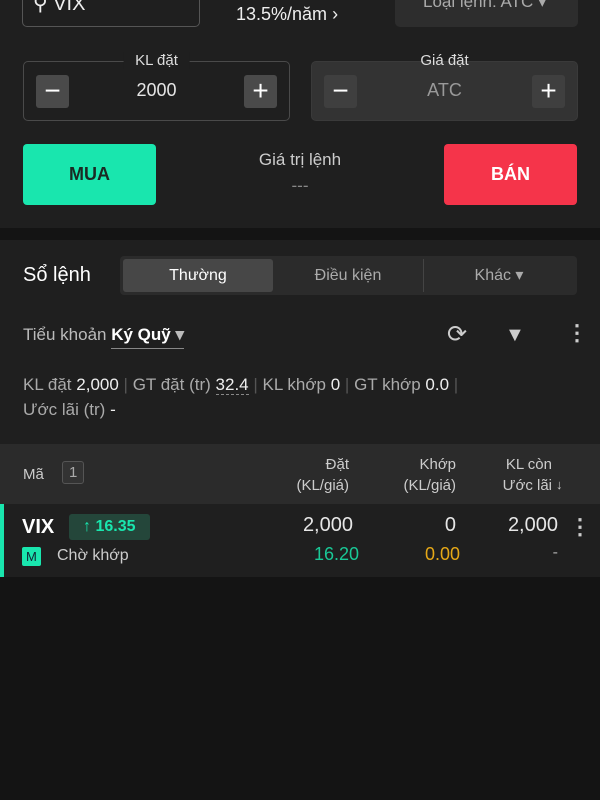 Image resolution: width=600 pixels, height=800 pixels. What do you see at coordinates (527, 475) in the screenshot?
I see `col-remaining: KL còn Ước lãi` at bounding box center [527, 475].